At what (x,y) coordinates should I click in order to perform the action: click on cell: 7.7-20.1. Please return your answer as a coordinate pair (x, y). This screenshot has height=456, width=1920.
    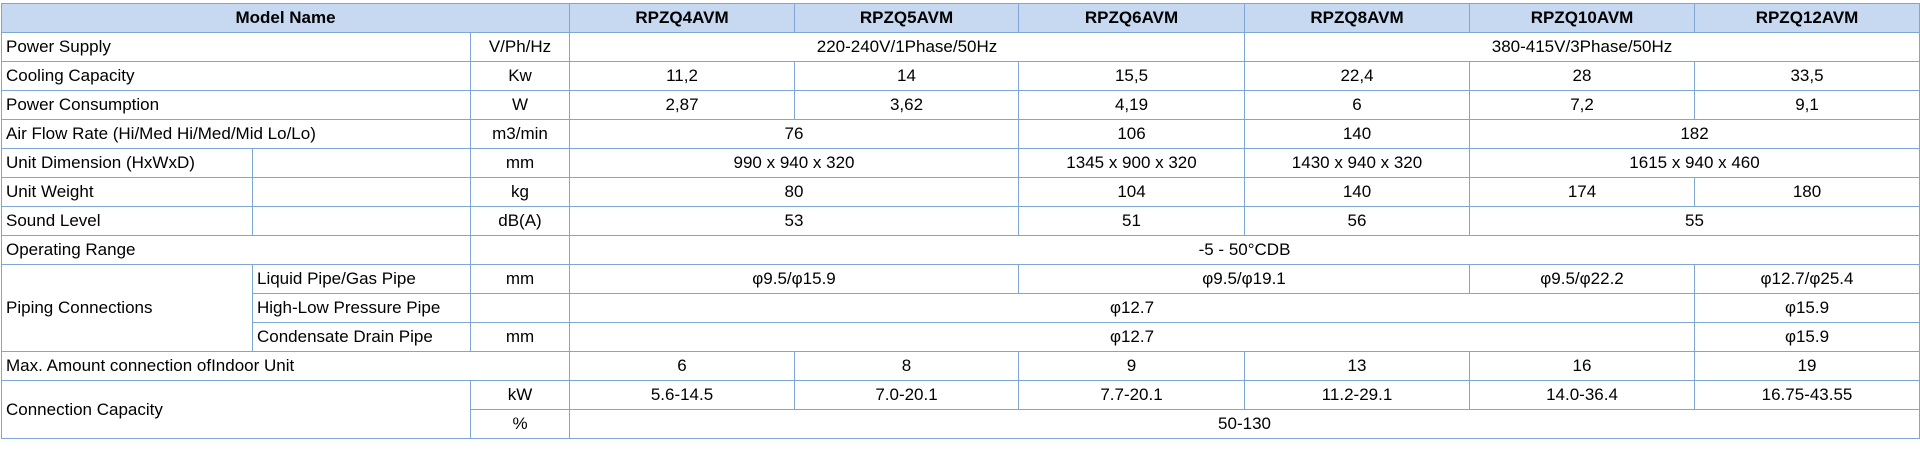
    Looking at the image, I should click on (1132, 395).